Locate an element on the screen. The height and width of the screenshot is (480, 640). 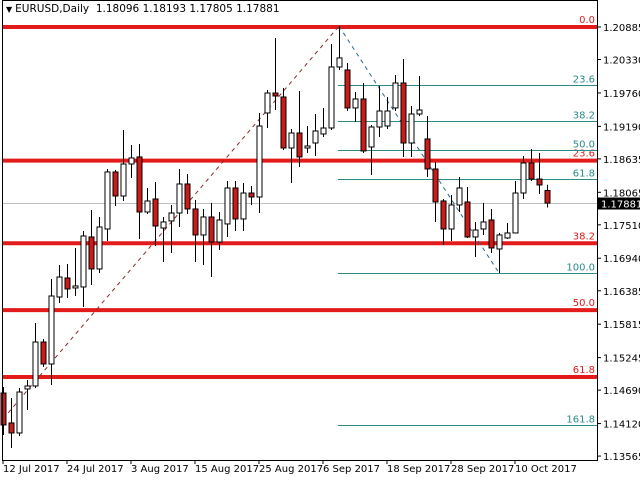
fib-level-label: 0.0 is located at coordinates (587, 20).